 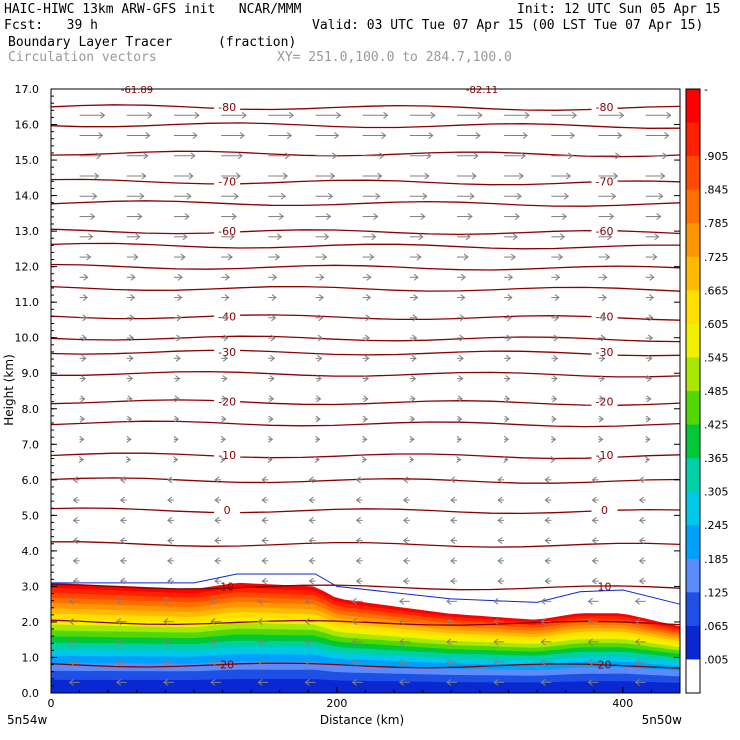 I want to click on x-tick-label: 200, so click(x=336, y=703).